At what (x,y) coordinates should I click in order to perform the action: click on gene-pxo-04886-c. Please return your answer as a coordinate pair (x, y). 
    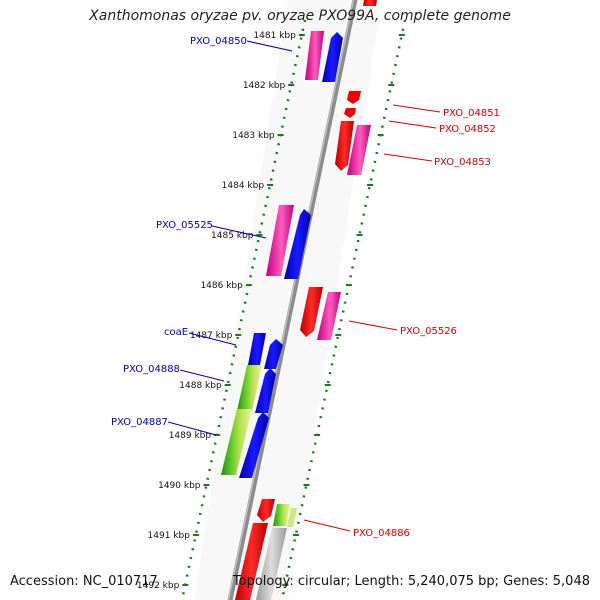
    Looking at the image, I should click on (292, 517).